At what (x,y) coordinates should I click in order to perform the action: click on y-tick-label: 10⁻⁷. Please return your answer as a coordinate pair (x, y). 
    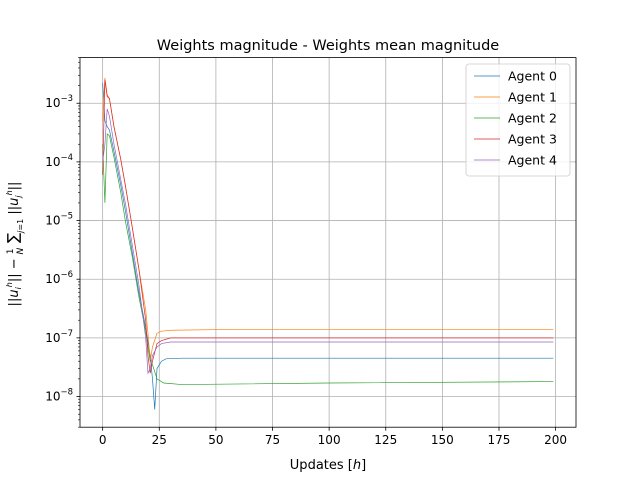
    Looking at the image, I should click on (59, 337).